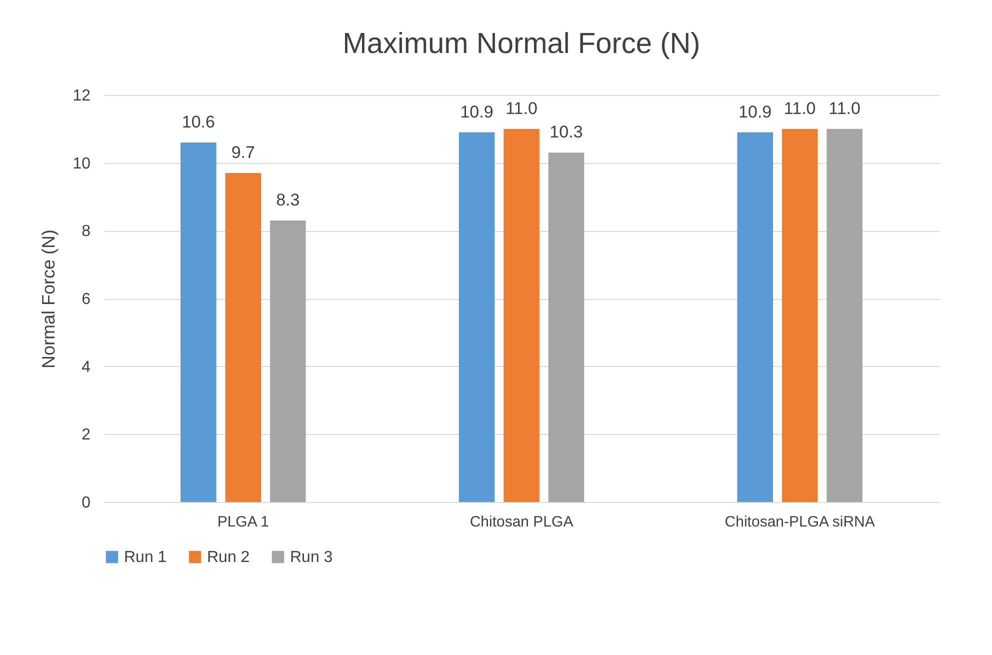 The image size is (992, 655). What do you see at coordinates (243, 152) in the screenshot?
I see `data-label: 9.7` at bounding box center [243, 152].